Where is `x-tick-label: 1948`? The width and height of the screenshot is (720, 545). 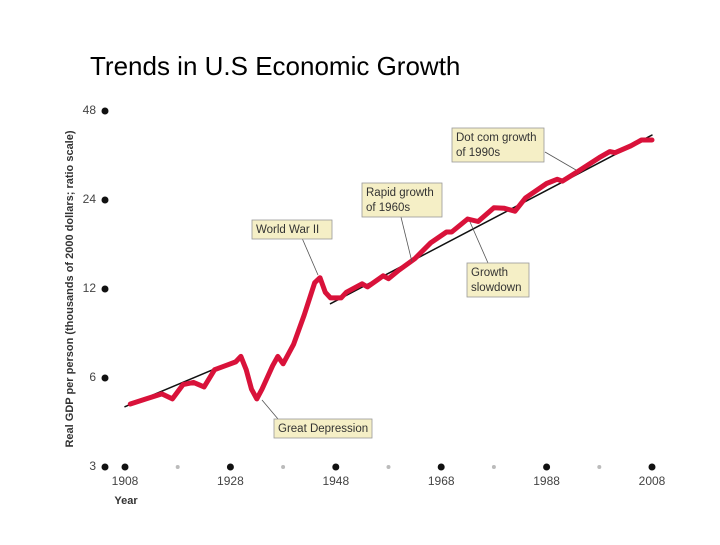 x-tick-label: 1948 is located at coordinates (335, 481).